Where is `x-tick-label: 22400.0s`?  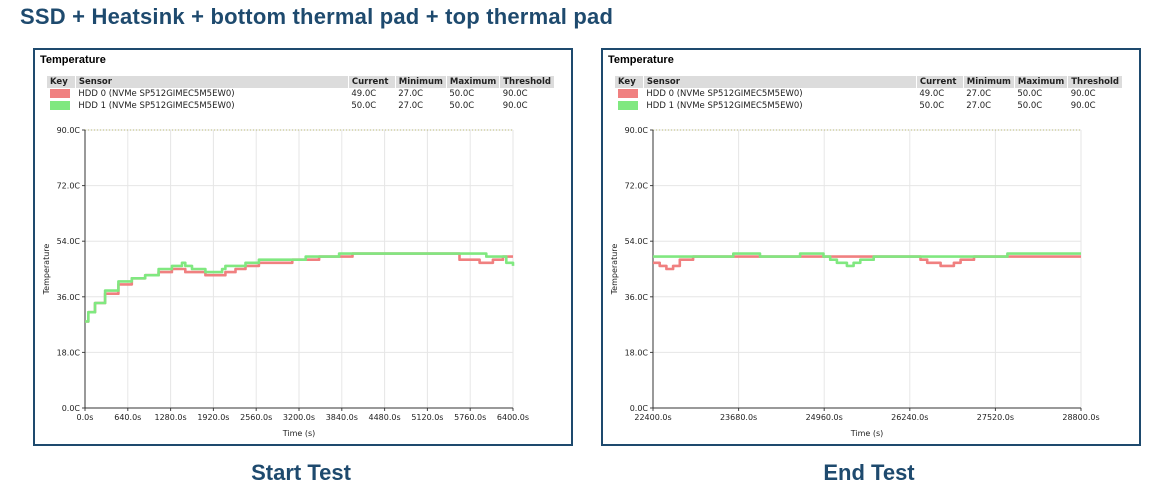
x-tick-label: 22400.0s is located at coordinates (652, 417).